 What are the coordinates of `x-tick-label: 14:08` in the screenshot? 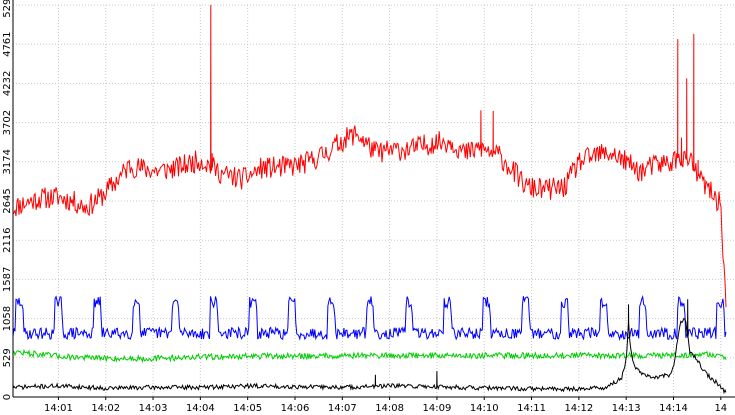 It's located at (389, 408).